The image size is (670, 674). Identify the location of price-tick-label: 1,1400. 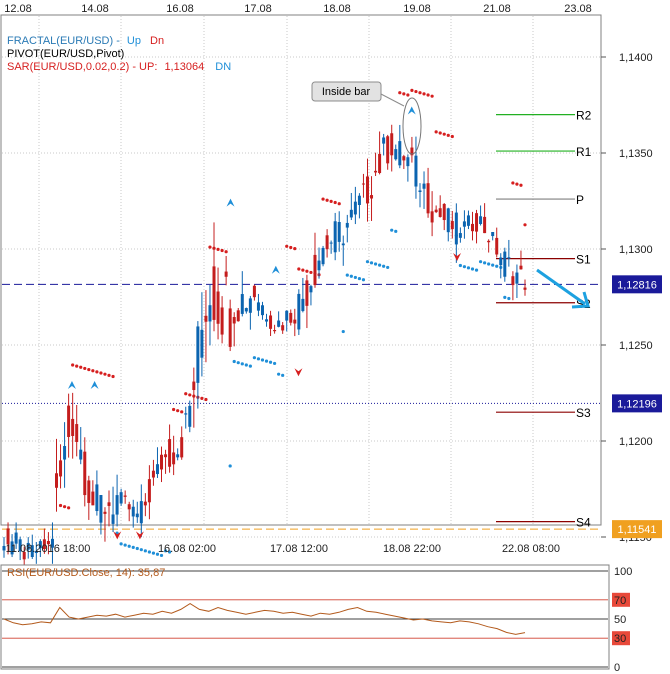
(636, 58).